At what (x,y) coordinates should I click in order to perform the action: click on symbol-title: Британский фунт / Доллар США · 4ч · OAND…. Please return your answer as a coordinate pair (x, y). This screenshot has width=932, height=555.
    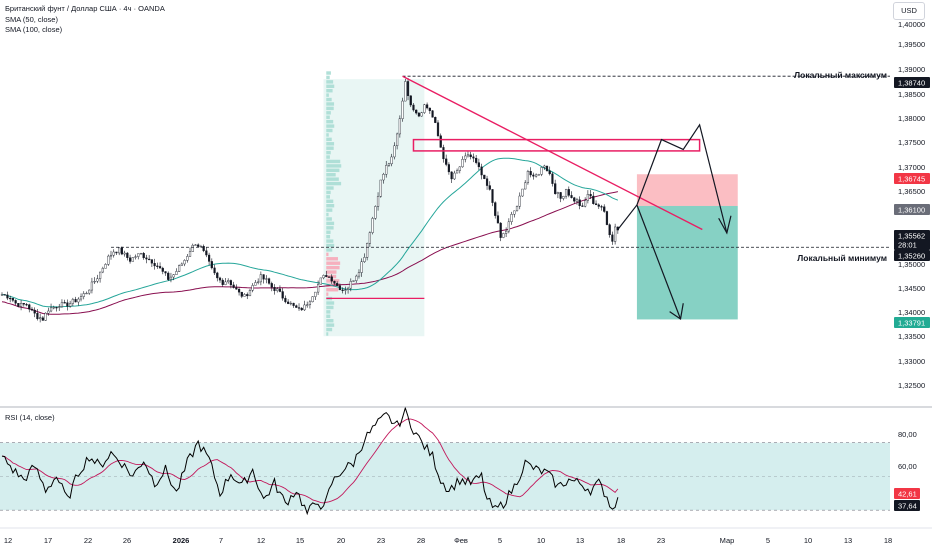
    Looking at the image, I should click on (85, 8).